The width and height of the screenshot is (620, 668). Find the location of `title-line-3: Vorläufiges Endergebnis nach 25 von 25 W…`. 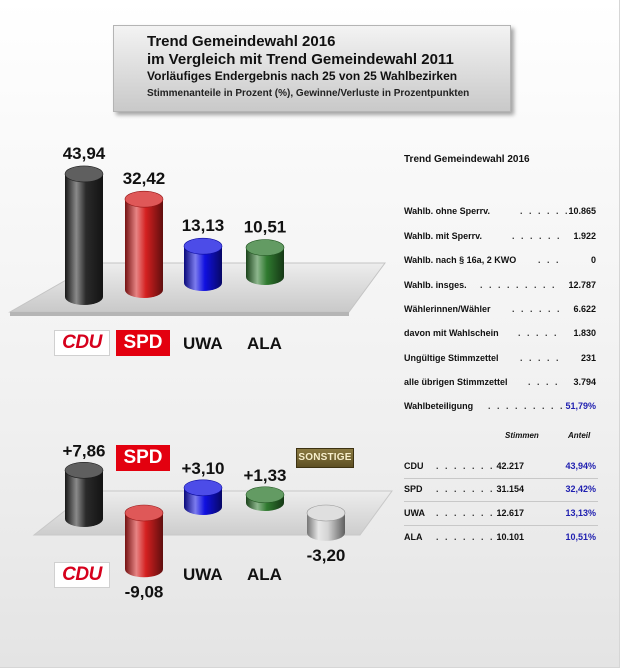

title-line-3: Vorläufiges Endergebnis nach 25 von 25 W… is located at coordinates (302, 76).